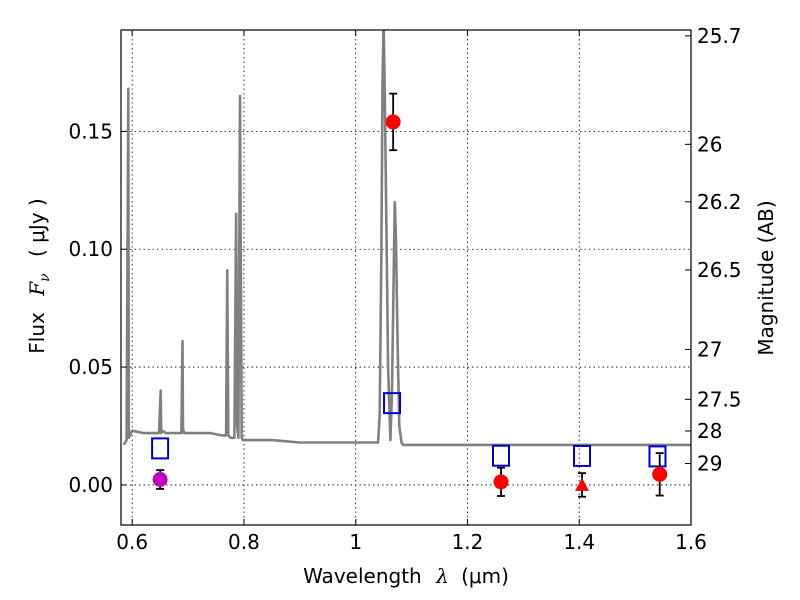 The image size is (800, 600). Describe the element at coordinates (468, 542) in the screenshot. I see `x-tick-label: 1.2` at that location.